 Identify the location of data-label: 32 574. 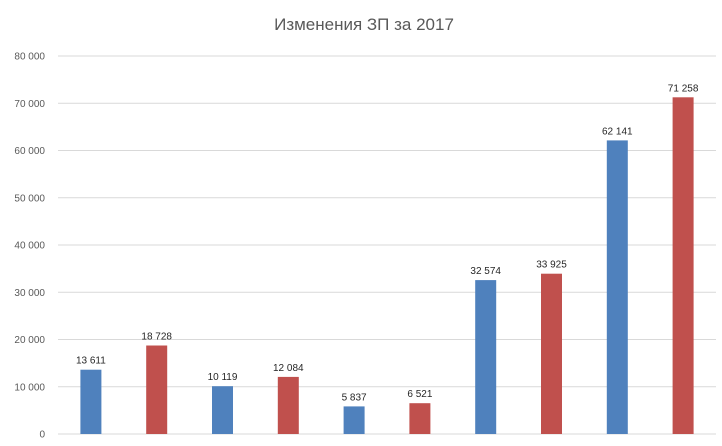
(485, 271).